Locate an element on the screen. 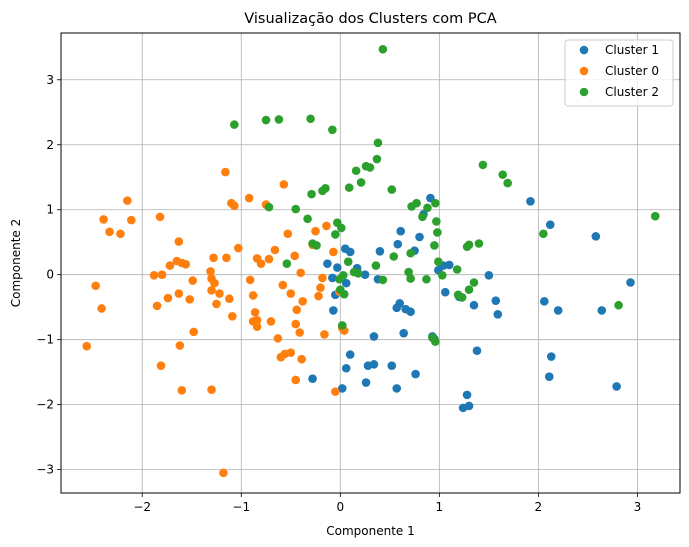 The width and height of the screenshot is (689, 547). x-tick-label: −1 is located at coordinates (241, 507).